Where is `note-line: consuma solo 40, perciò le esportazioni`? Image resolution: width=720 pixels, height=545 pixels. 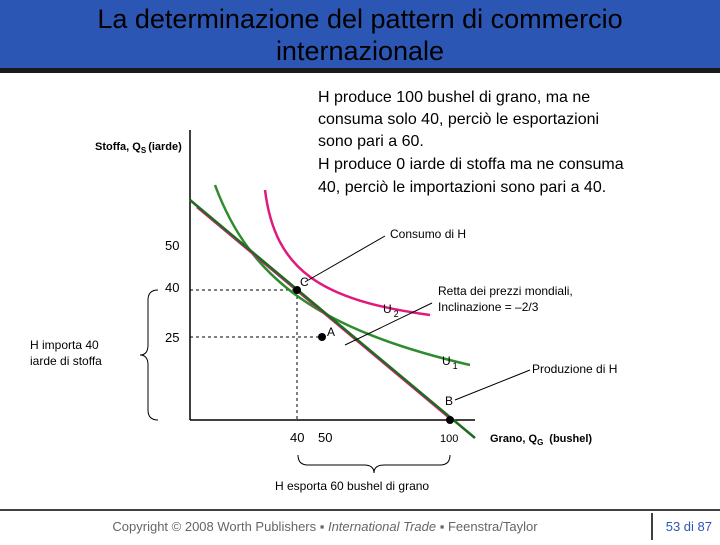 note-line: consuma solo 40, perciò le esportazioni is located at coordinates (458, 119).